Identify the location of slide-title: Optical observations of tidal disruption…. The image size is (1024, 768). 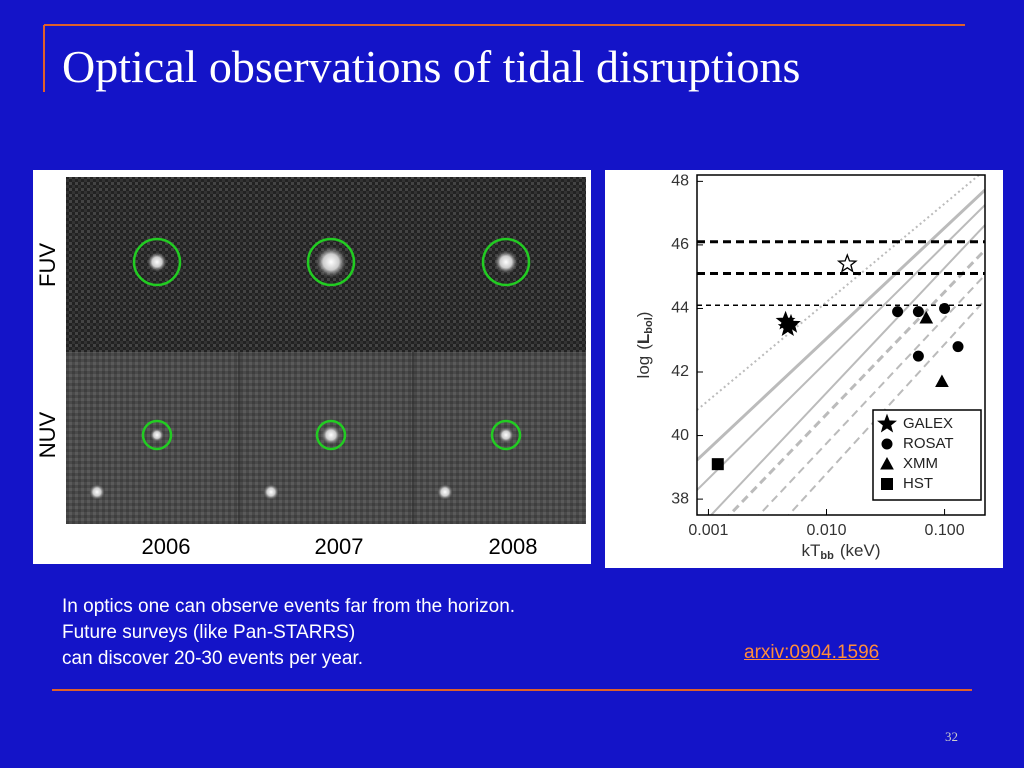
(431, 66).